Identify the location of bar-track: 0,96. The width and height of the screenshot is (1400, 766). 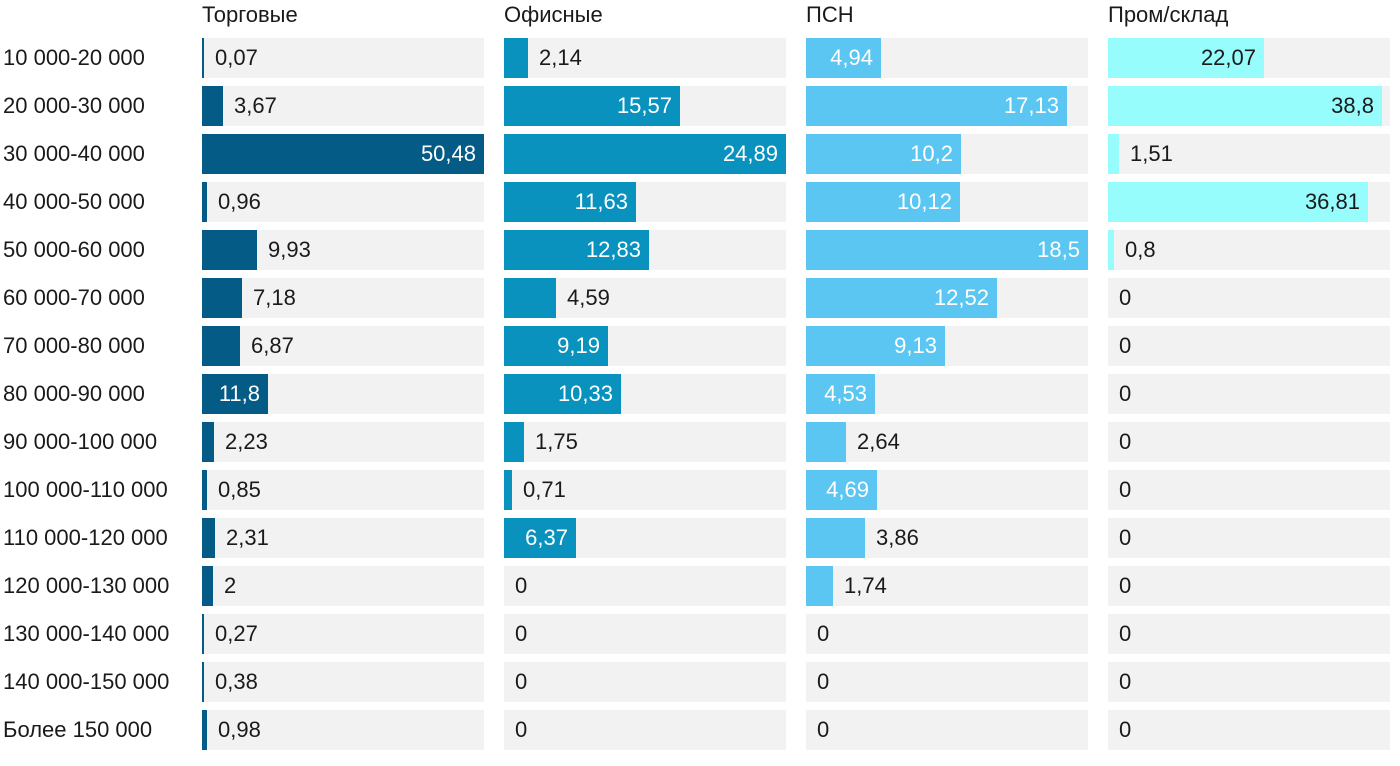
(343, 202).